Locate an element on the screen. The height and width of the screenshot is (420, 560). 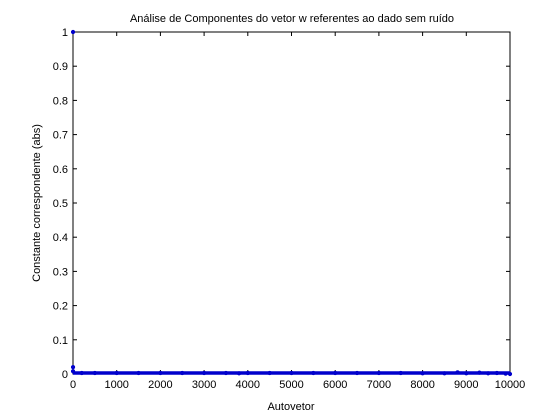
x-tick-label: 3000 is located at coordinates (204, 385).